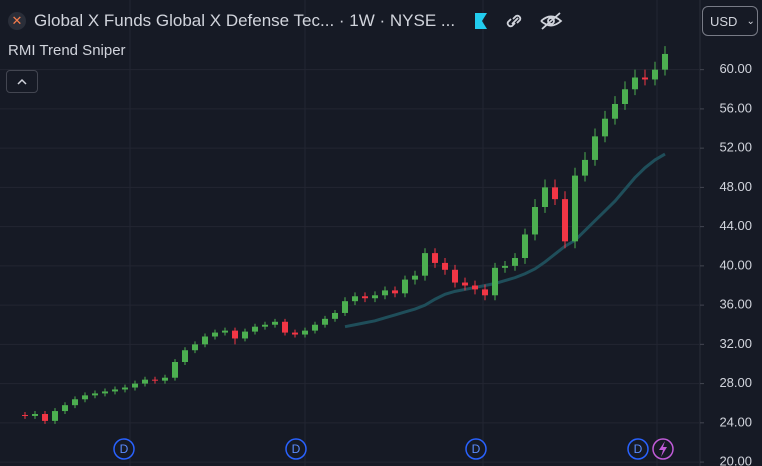 The image size is (762, 466). Describe the element at coordinates (735, 343) in the screenshot. I see `y-tick-label: 32.00` at that location.